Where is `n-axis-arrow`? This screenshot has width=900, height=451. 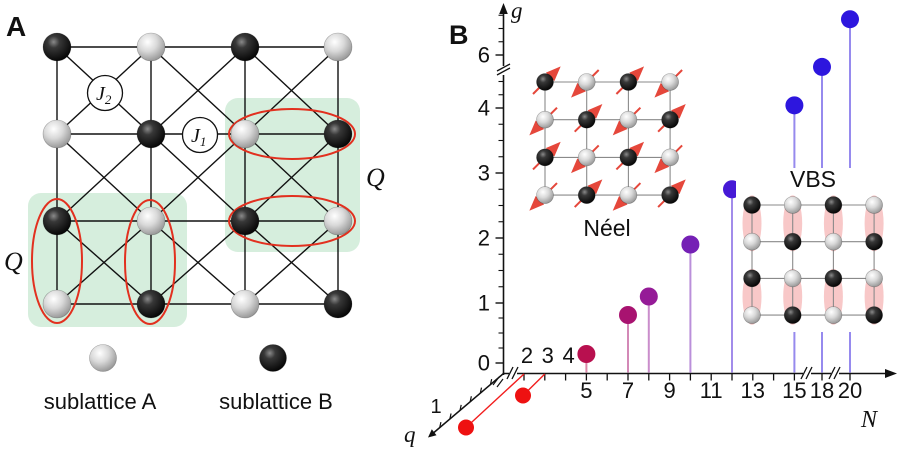
n-axis-arrow is located at coordinates (891, 373).